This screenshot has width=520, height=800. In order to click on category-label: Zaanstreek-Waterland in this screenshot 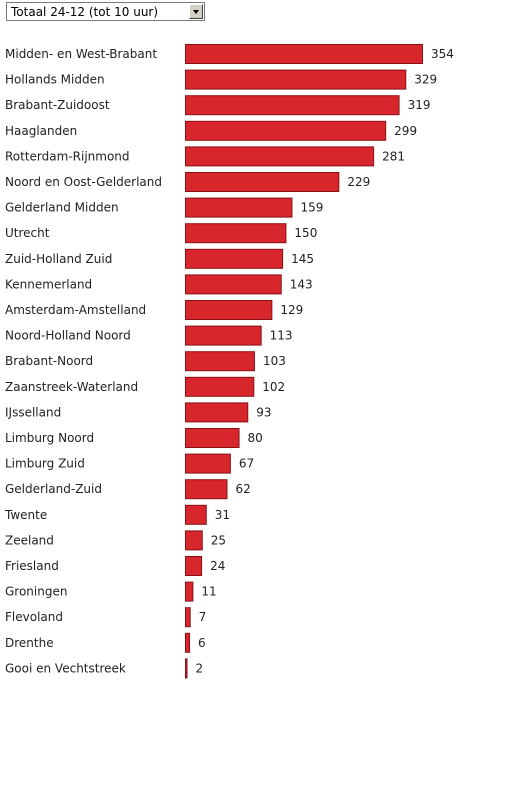, I will do `click(71, 387)`.